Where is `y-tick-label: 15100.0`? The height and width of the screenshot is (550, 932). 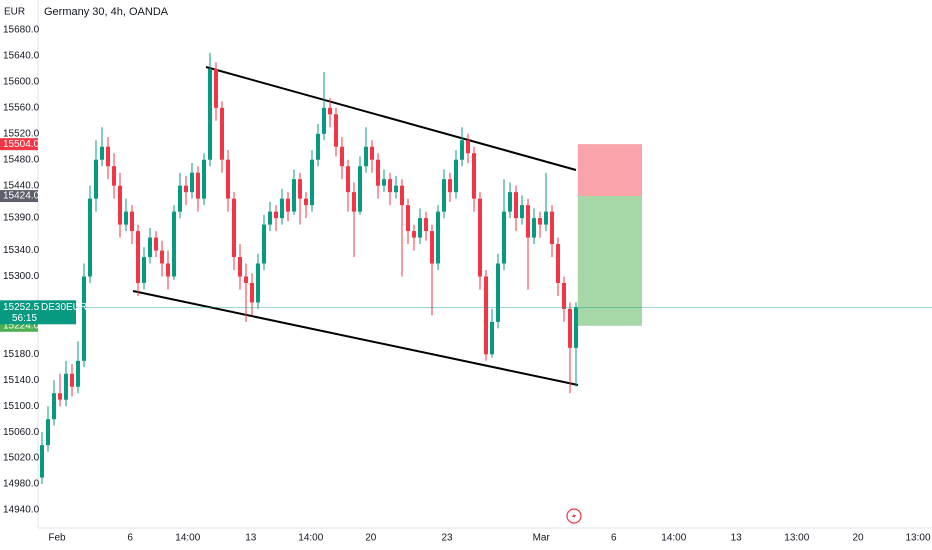
y-tick-label: 15100.0 is located at coordinates (21, 406).